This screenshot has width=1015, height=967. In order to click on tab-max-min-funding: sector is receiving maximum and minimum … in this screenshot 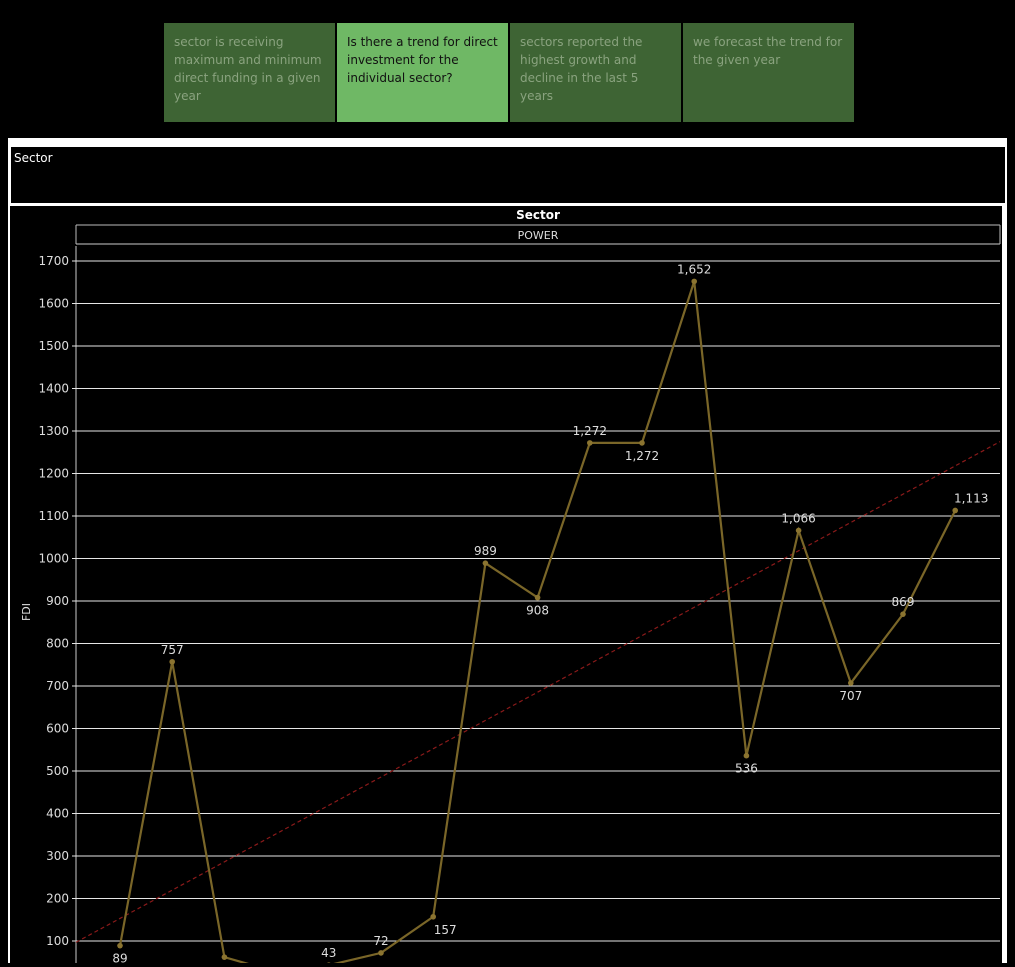, I will do `click(249, 72)`.